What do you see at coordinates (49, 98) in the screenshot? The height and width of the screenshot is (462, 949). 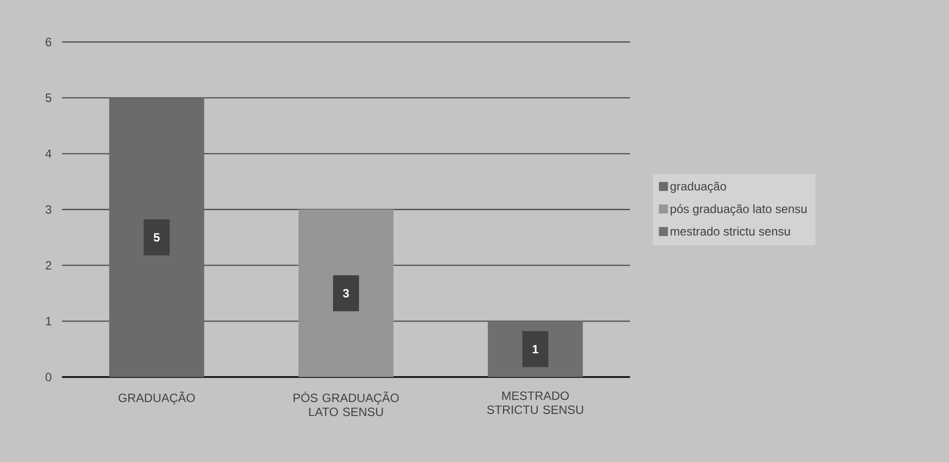 I see `y-tick-label: 5` at bounding box center [49, 98].